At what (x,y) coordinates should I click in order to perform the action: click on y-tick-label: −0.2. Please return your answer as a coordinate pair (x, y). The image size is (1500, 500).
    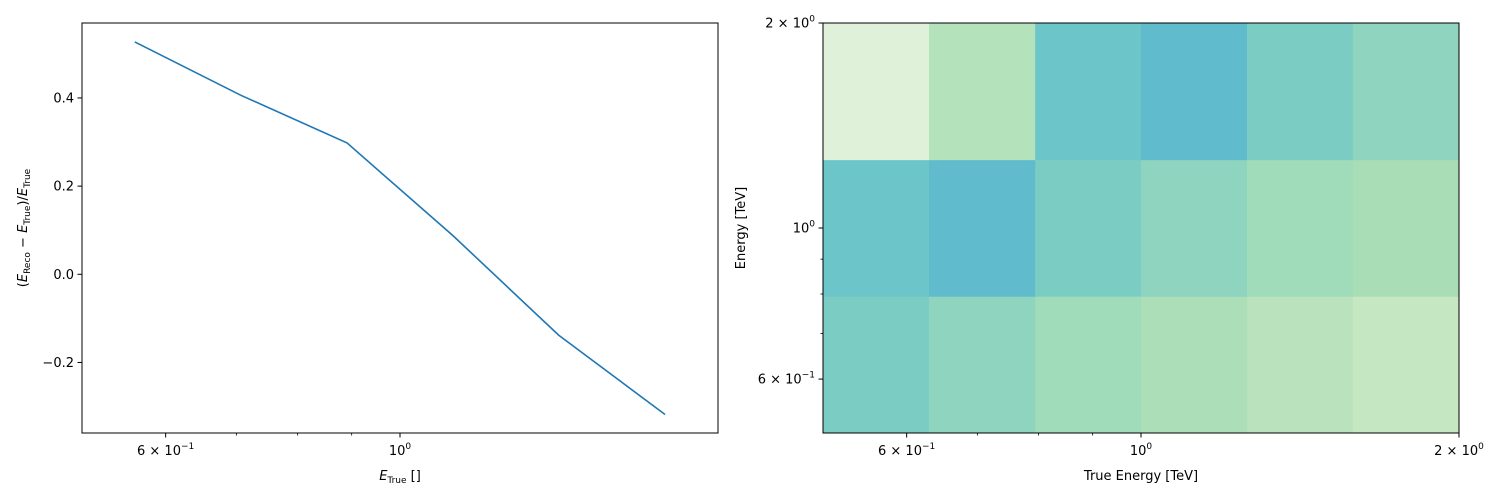
    Looking at the image, I should click on (58, 363).